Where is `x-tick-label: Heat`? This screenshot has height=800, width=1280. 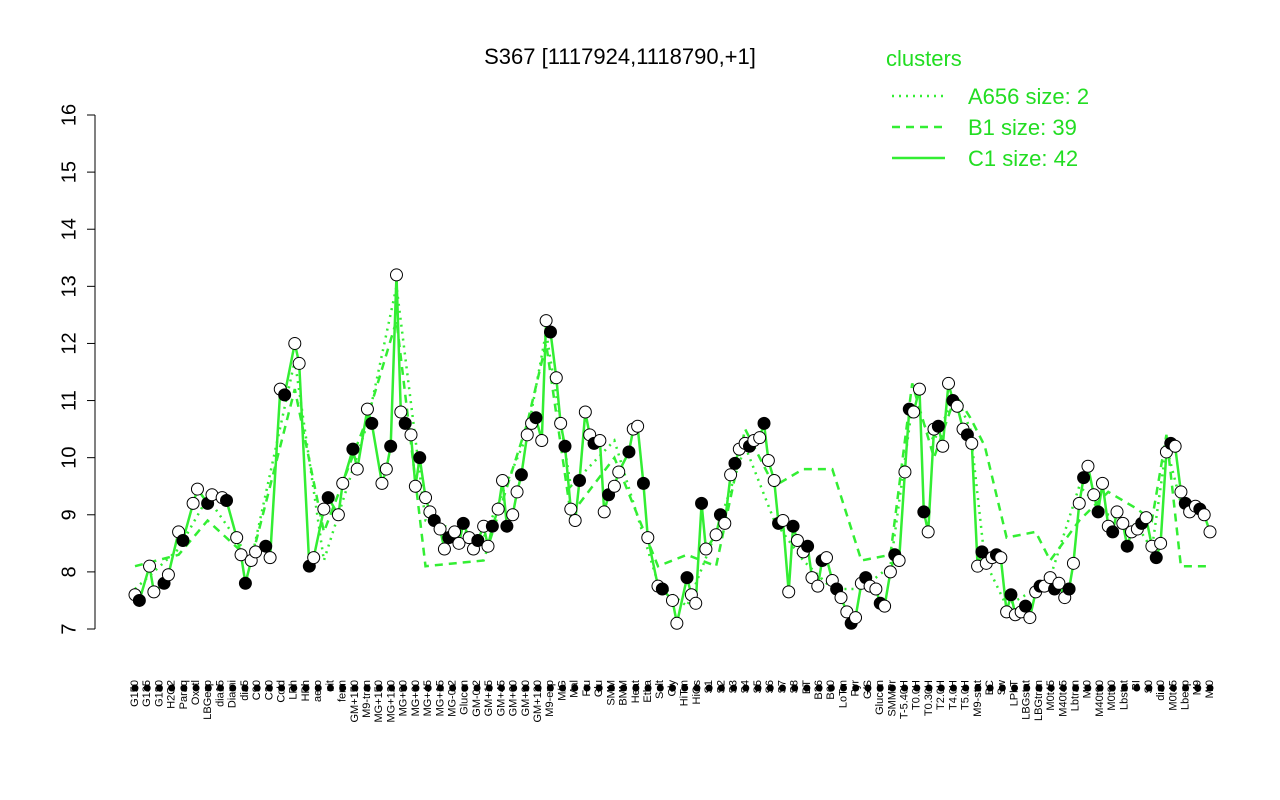 x-tick-label: Heat is located at coordinates (636, 691).